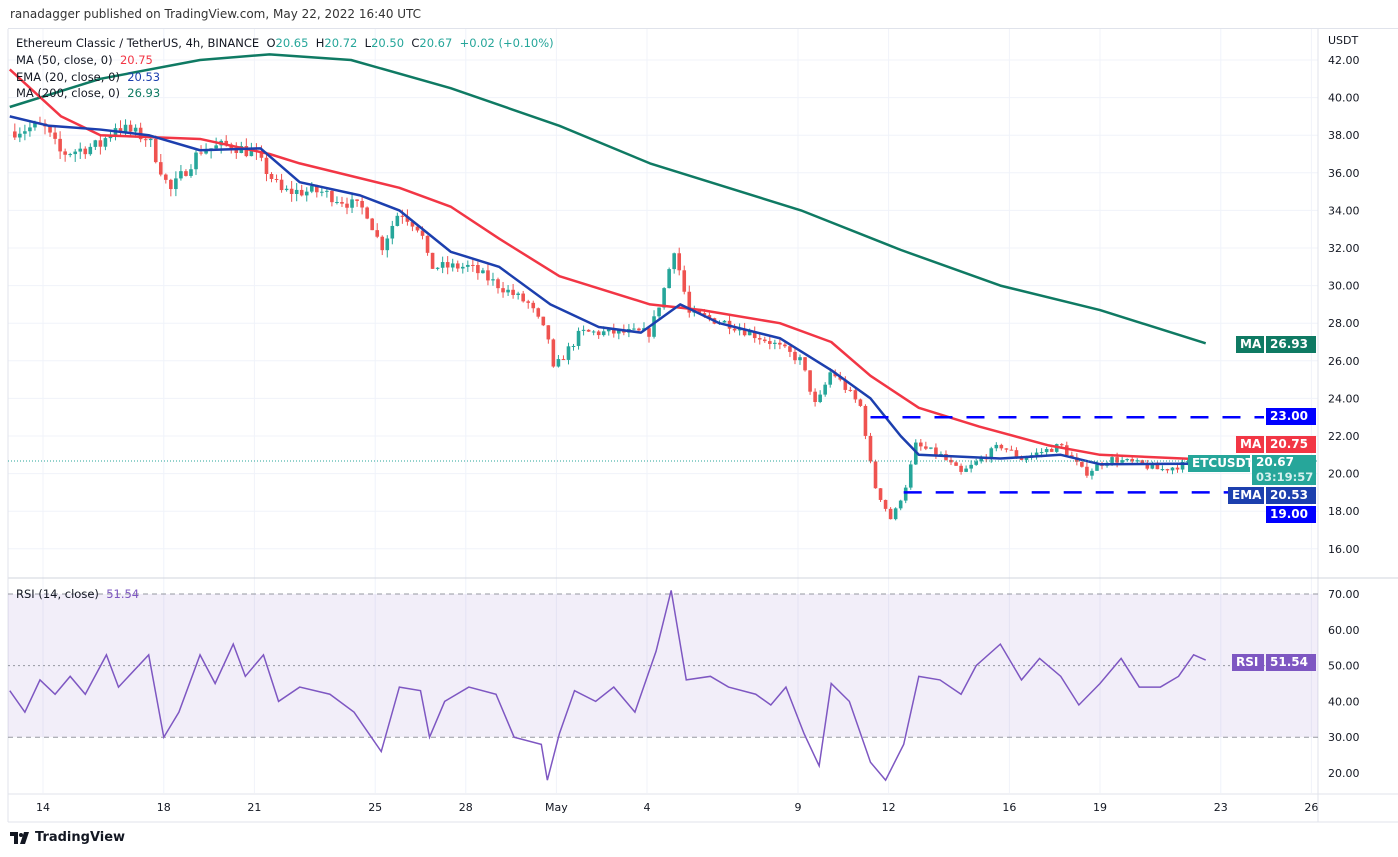 Image resolution: width=1398 pixels, height=857 pixels. Describe the element at coordinates (1344, 323) in the screenshot. I see `price-tick: 28.00` at that location.